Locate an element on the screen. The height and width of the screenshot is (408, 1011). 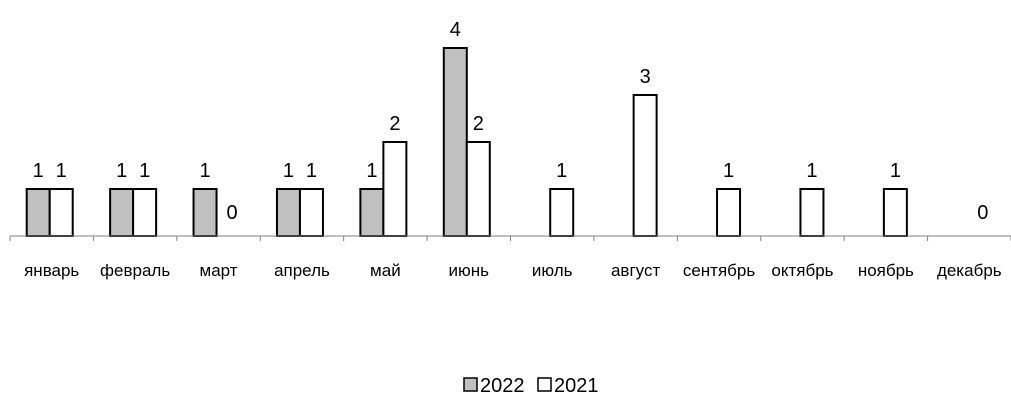
data-label-2021-10: 1 is located at coordinates (895, 171).